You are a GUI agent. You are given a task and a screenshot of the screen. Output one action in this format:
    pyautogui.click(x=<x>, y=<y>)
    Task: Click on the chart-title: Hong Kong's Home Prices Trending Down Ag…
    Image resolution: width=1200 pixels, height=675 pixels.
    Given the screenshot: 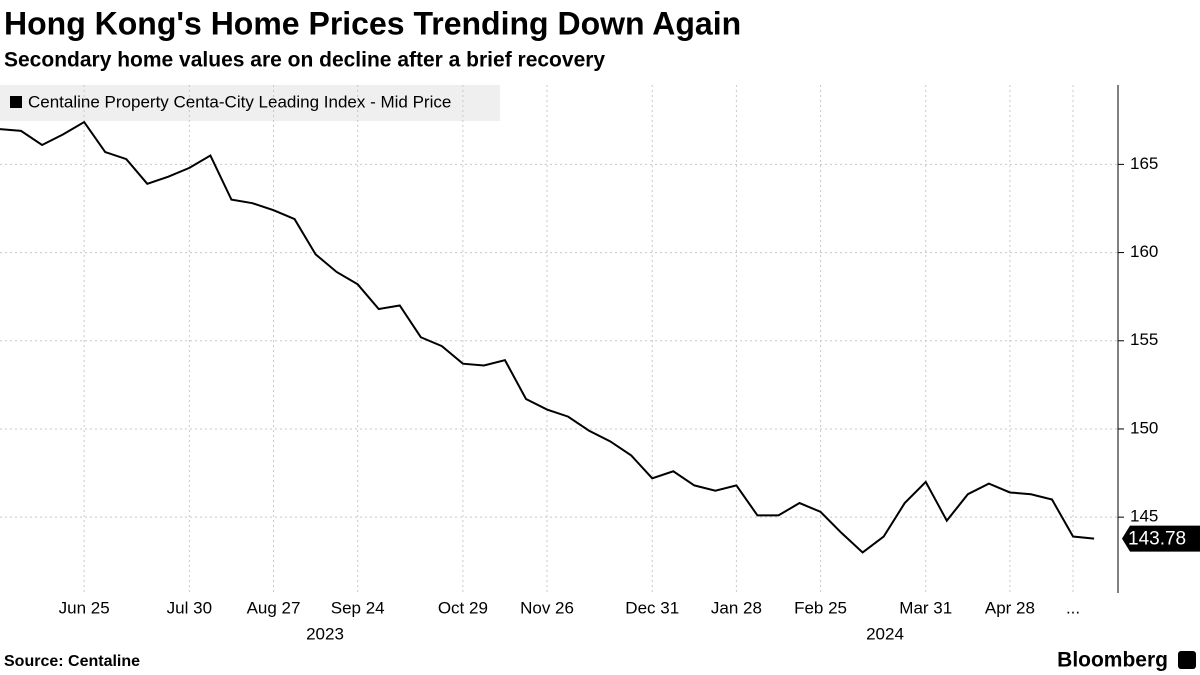 What is the action you would take?
    pyautogui.click(x=372, y=23)
    